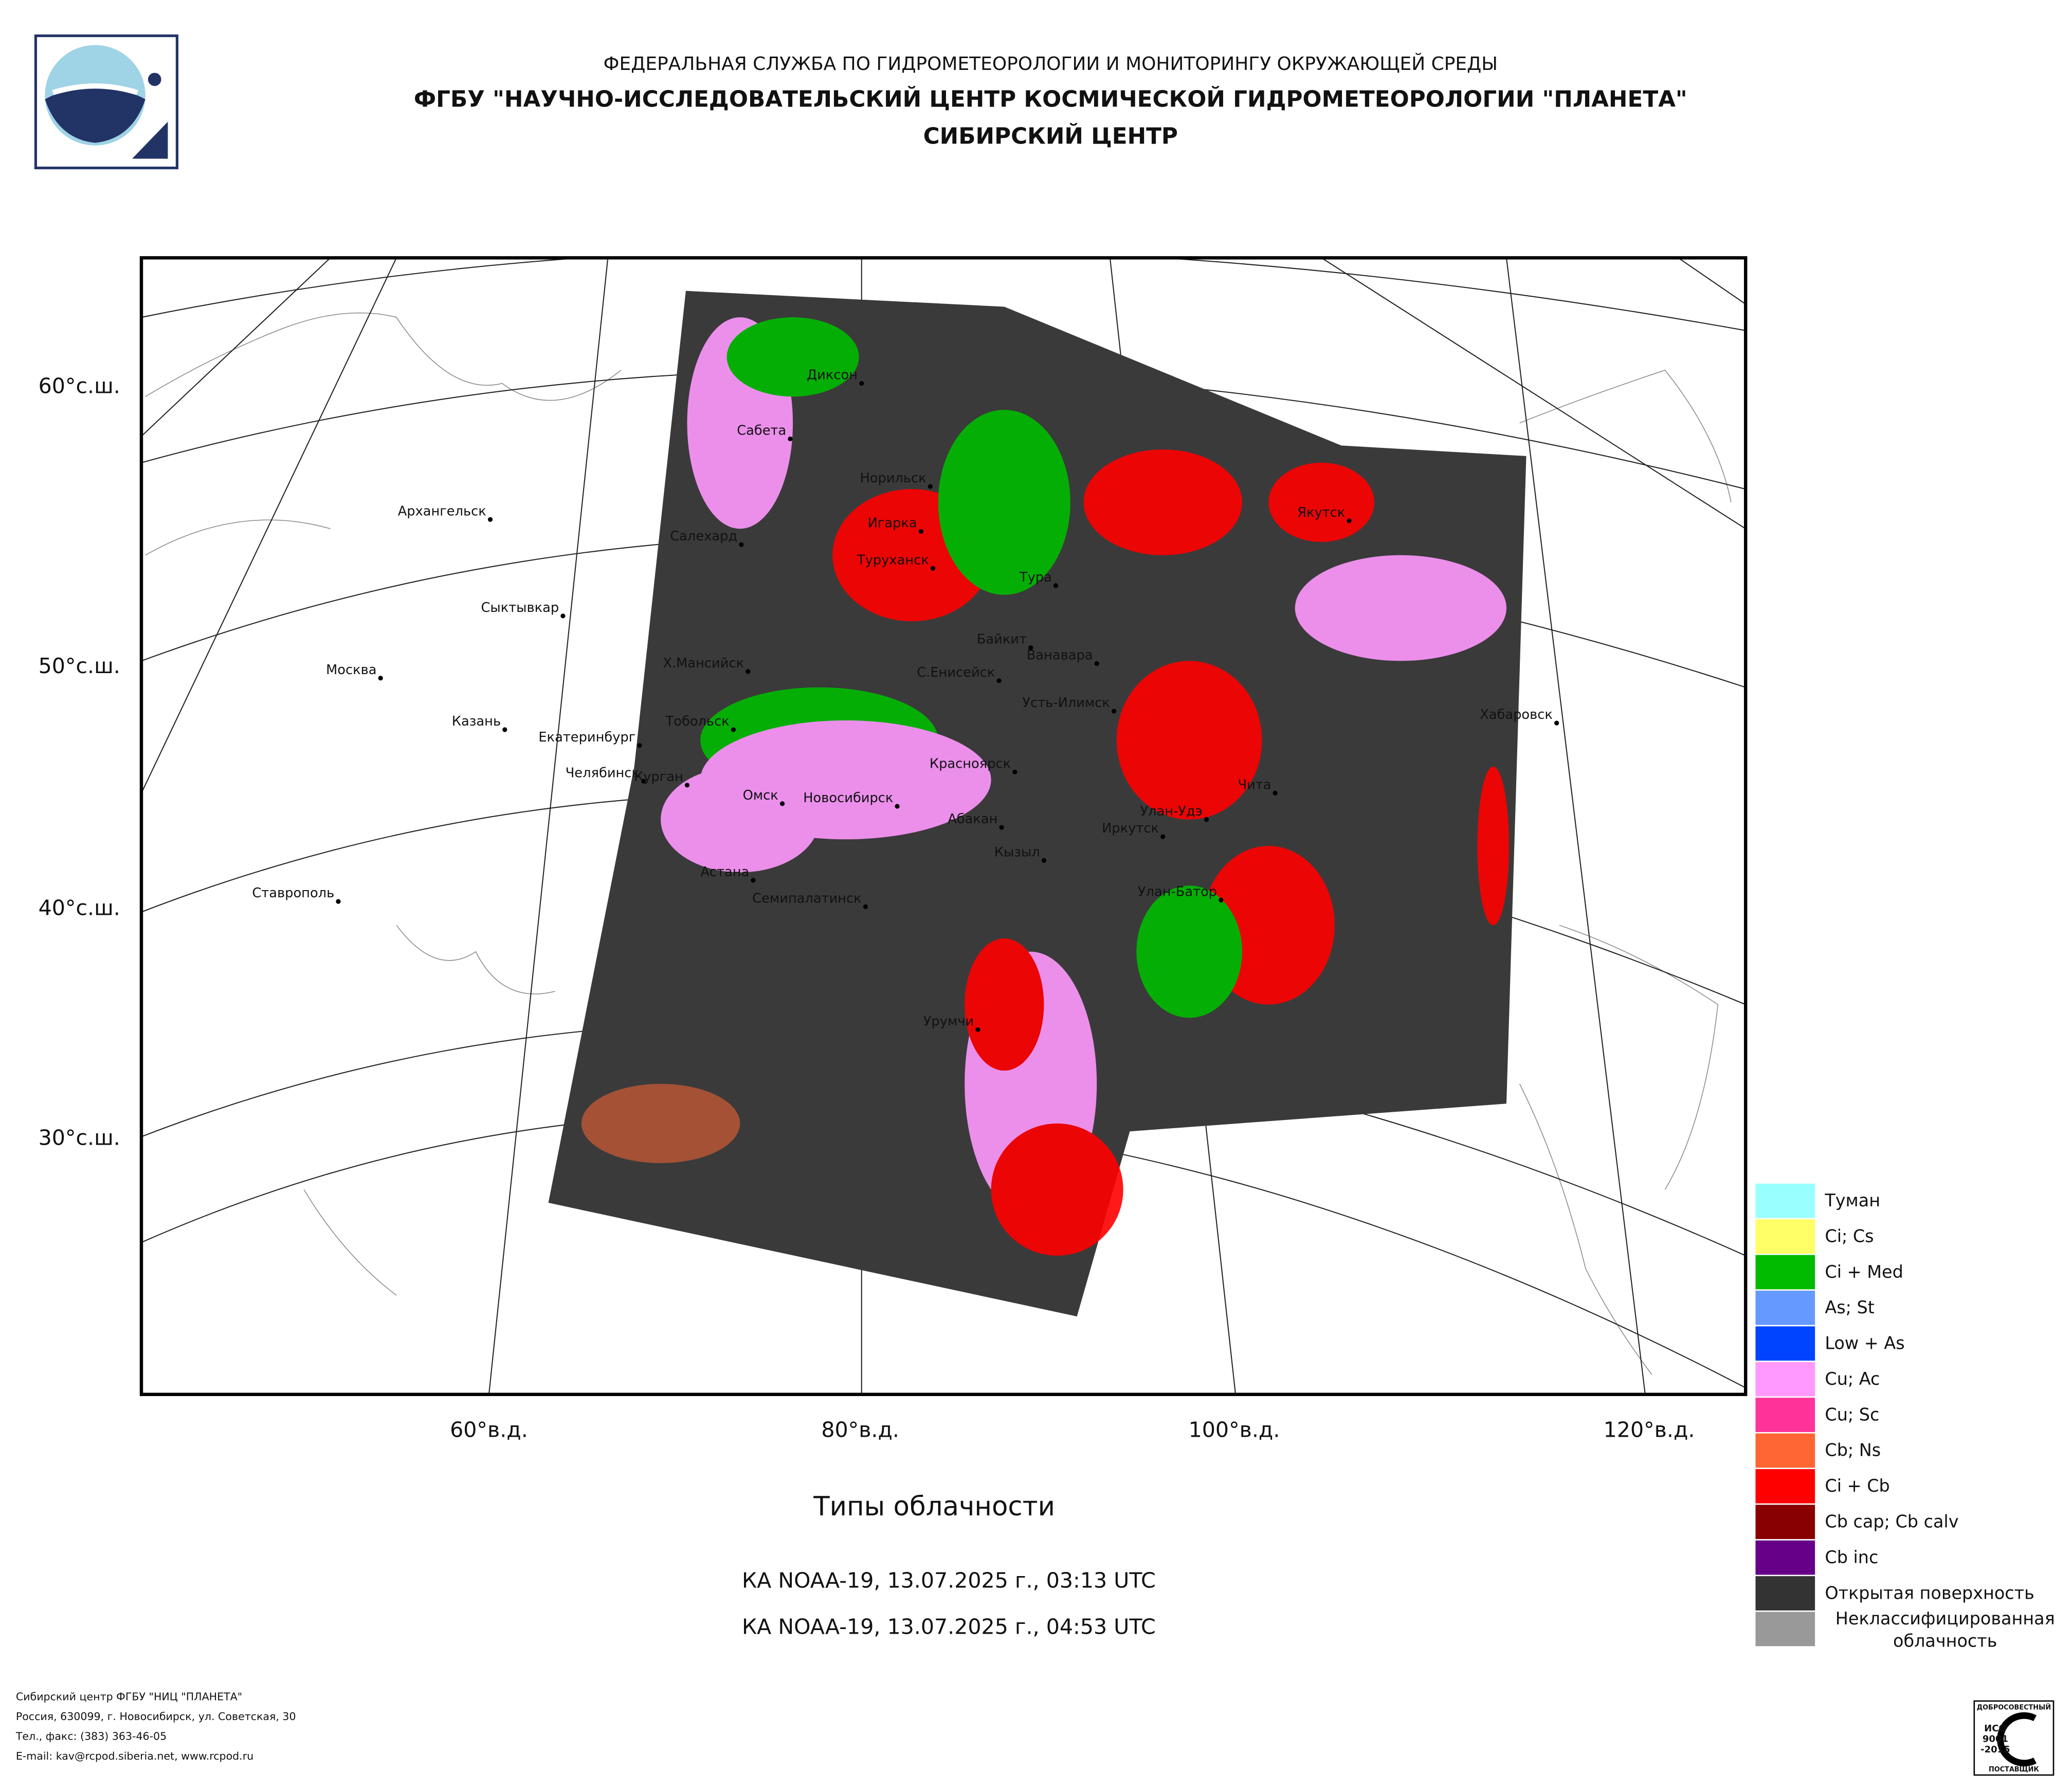 The height and width of the screenshot is (1791, 2072). I want to click on legend-label: Cu; Sc, so click(1852, 1414).